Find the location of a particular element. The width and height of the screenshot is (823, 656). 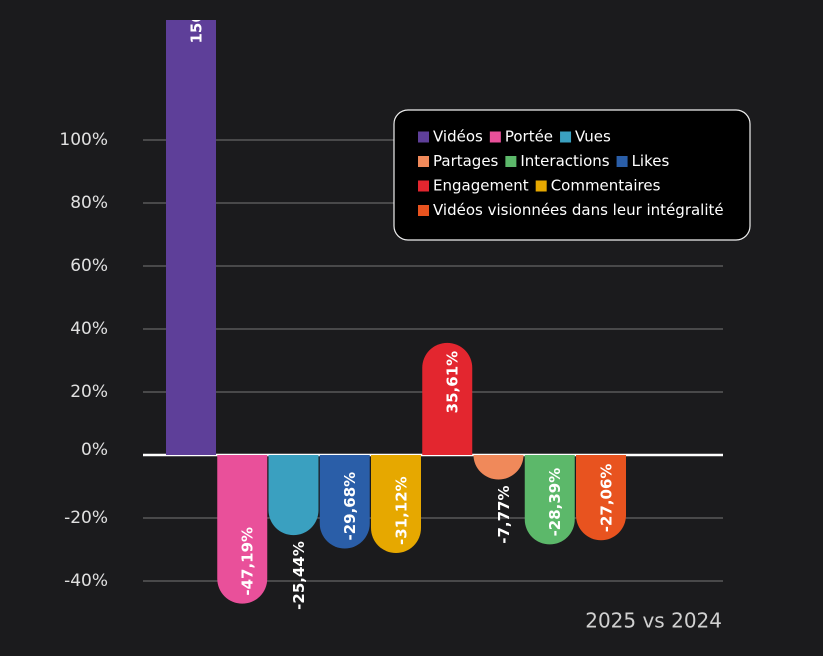

annotation: 2025 vs 2024 is located at coordinates (653, 621).